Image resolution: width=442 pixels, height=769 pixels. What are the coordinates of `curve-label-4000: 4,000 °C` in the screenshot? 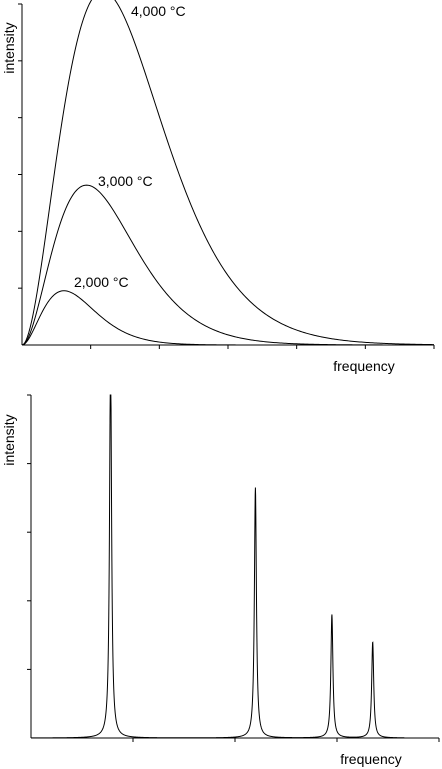 It's located at (158, 11).